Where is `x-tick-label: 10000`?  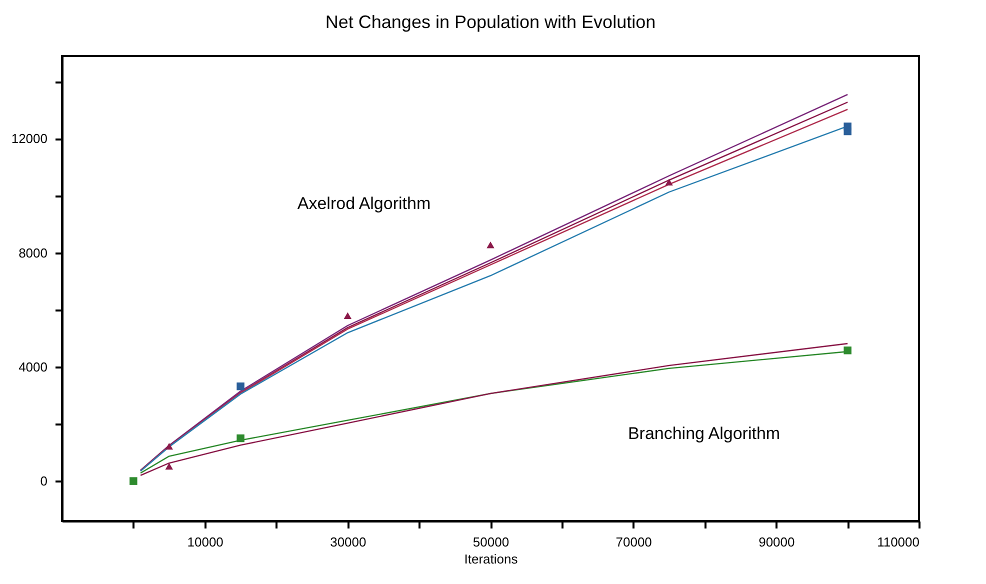 x-tick-label: 10000 is located at coordinates (205, 542).